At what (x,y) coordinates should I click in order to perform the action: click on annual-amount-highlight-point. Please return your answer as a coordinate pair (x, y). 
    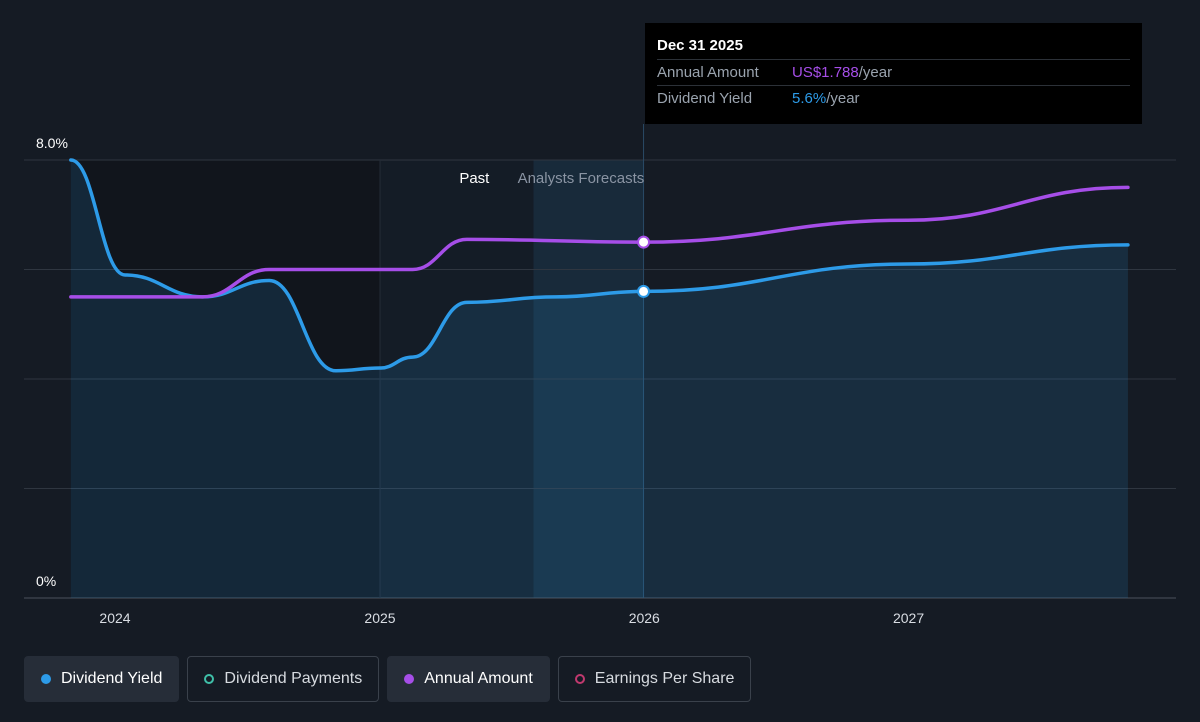
    Looking at the image, I should click on (644, 242).